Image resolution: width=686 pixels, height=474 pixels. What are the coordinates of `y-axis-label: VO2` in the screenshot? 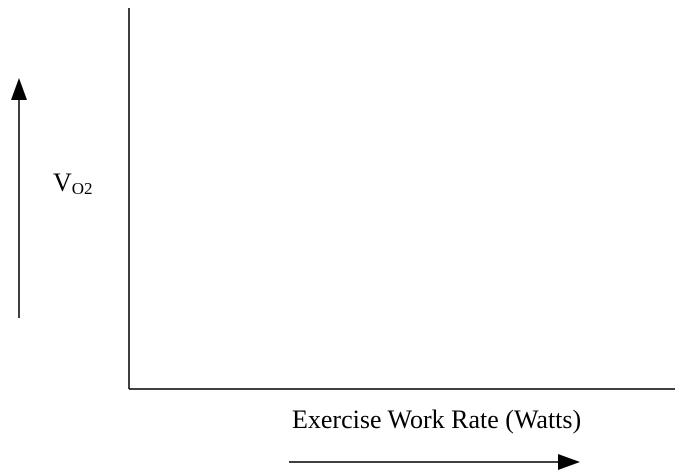 It's located at (73, 184).